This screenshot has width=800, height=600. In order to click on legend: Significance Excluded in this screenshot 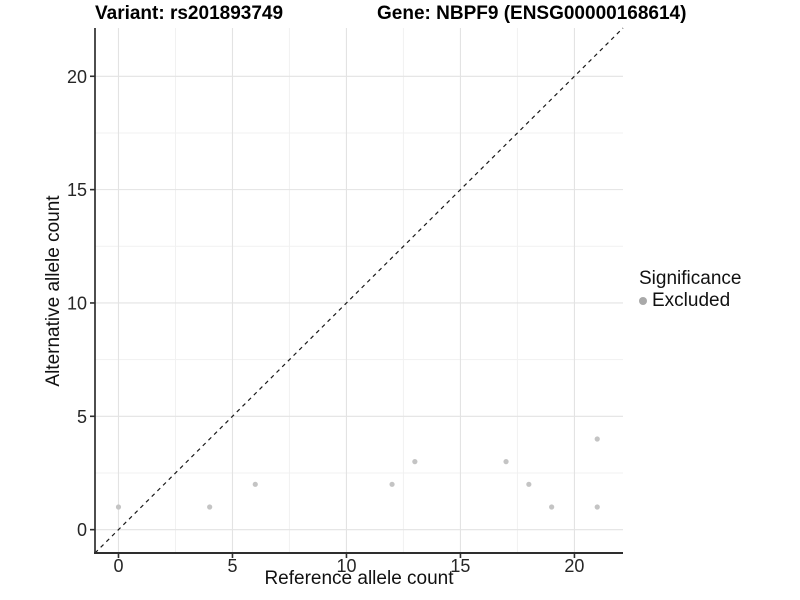, I will do `click(690, 289)`.